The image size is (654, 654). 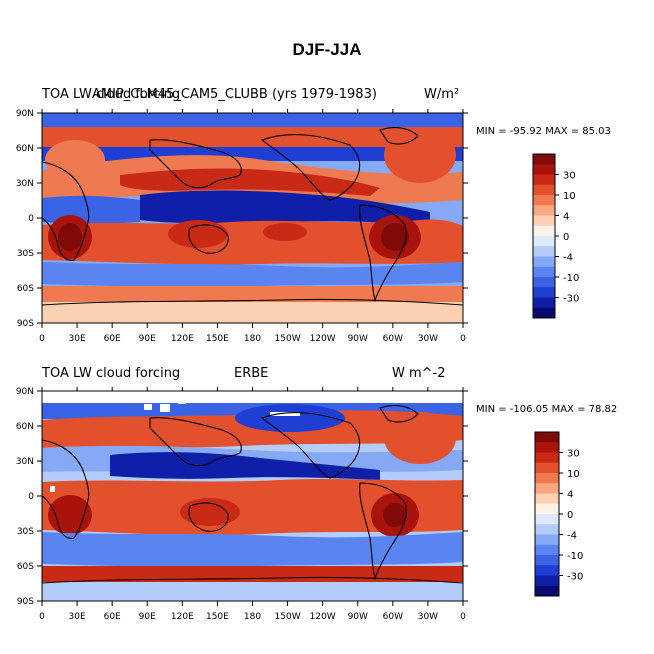 I want to click on panel2-y-tick-label: 90N, so click(x=25, y=392).